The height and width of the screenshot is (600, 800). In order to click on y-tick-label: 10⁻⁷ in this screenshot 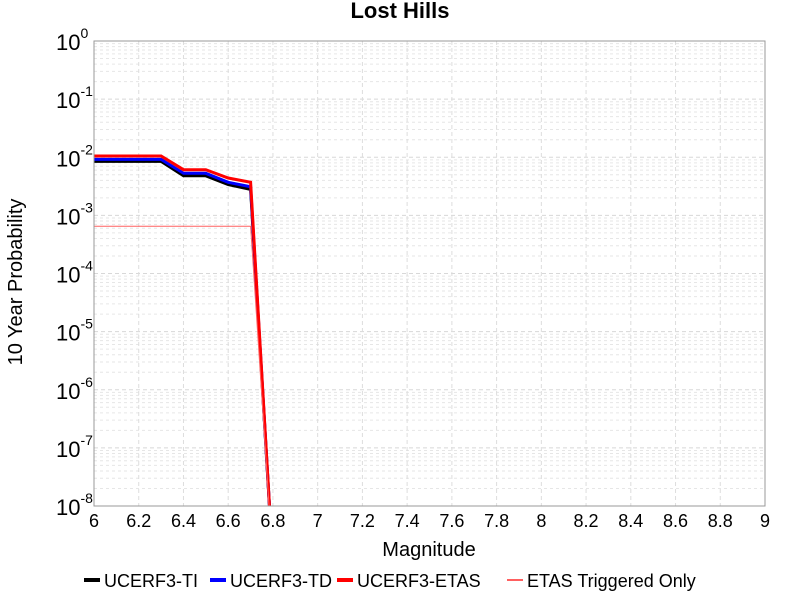, I will do `click(74, 447)`.